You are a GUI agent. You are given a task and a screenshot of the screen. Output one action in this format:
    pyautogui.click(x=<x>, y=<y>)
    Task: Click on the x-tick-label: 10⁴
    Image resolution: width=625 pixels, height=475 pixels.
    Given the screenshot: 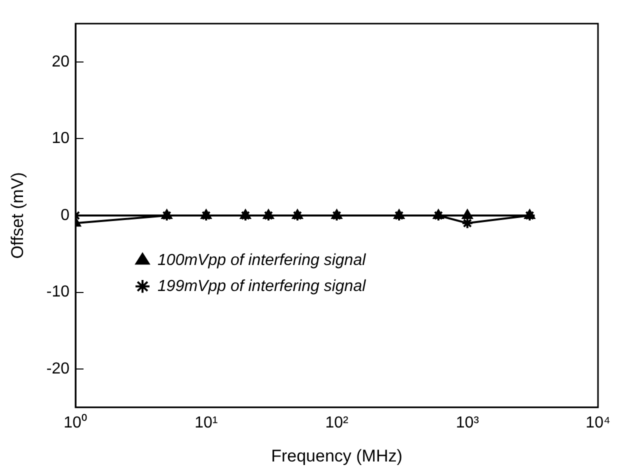 What is the action you would take?
    pyautogui.click(x=598, y=423)
    